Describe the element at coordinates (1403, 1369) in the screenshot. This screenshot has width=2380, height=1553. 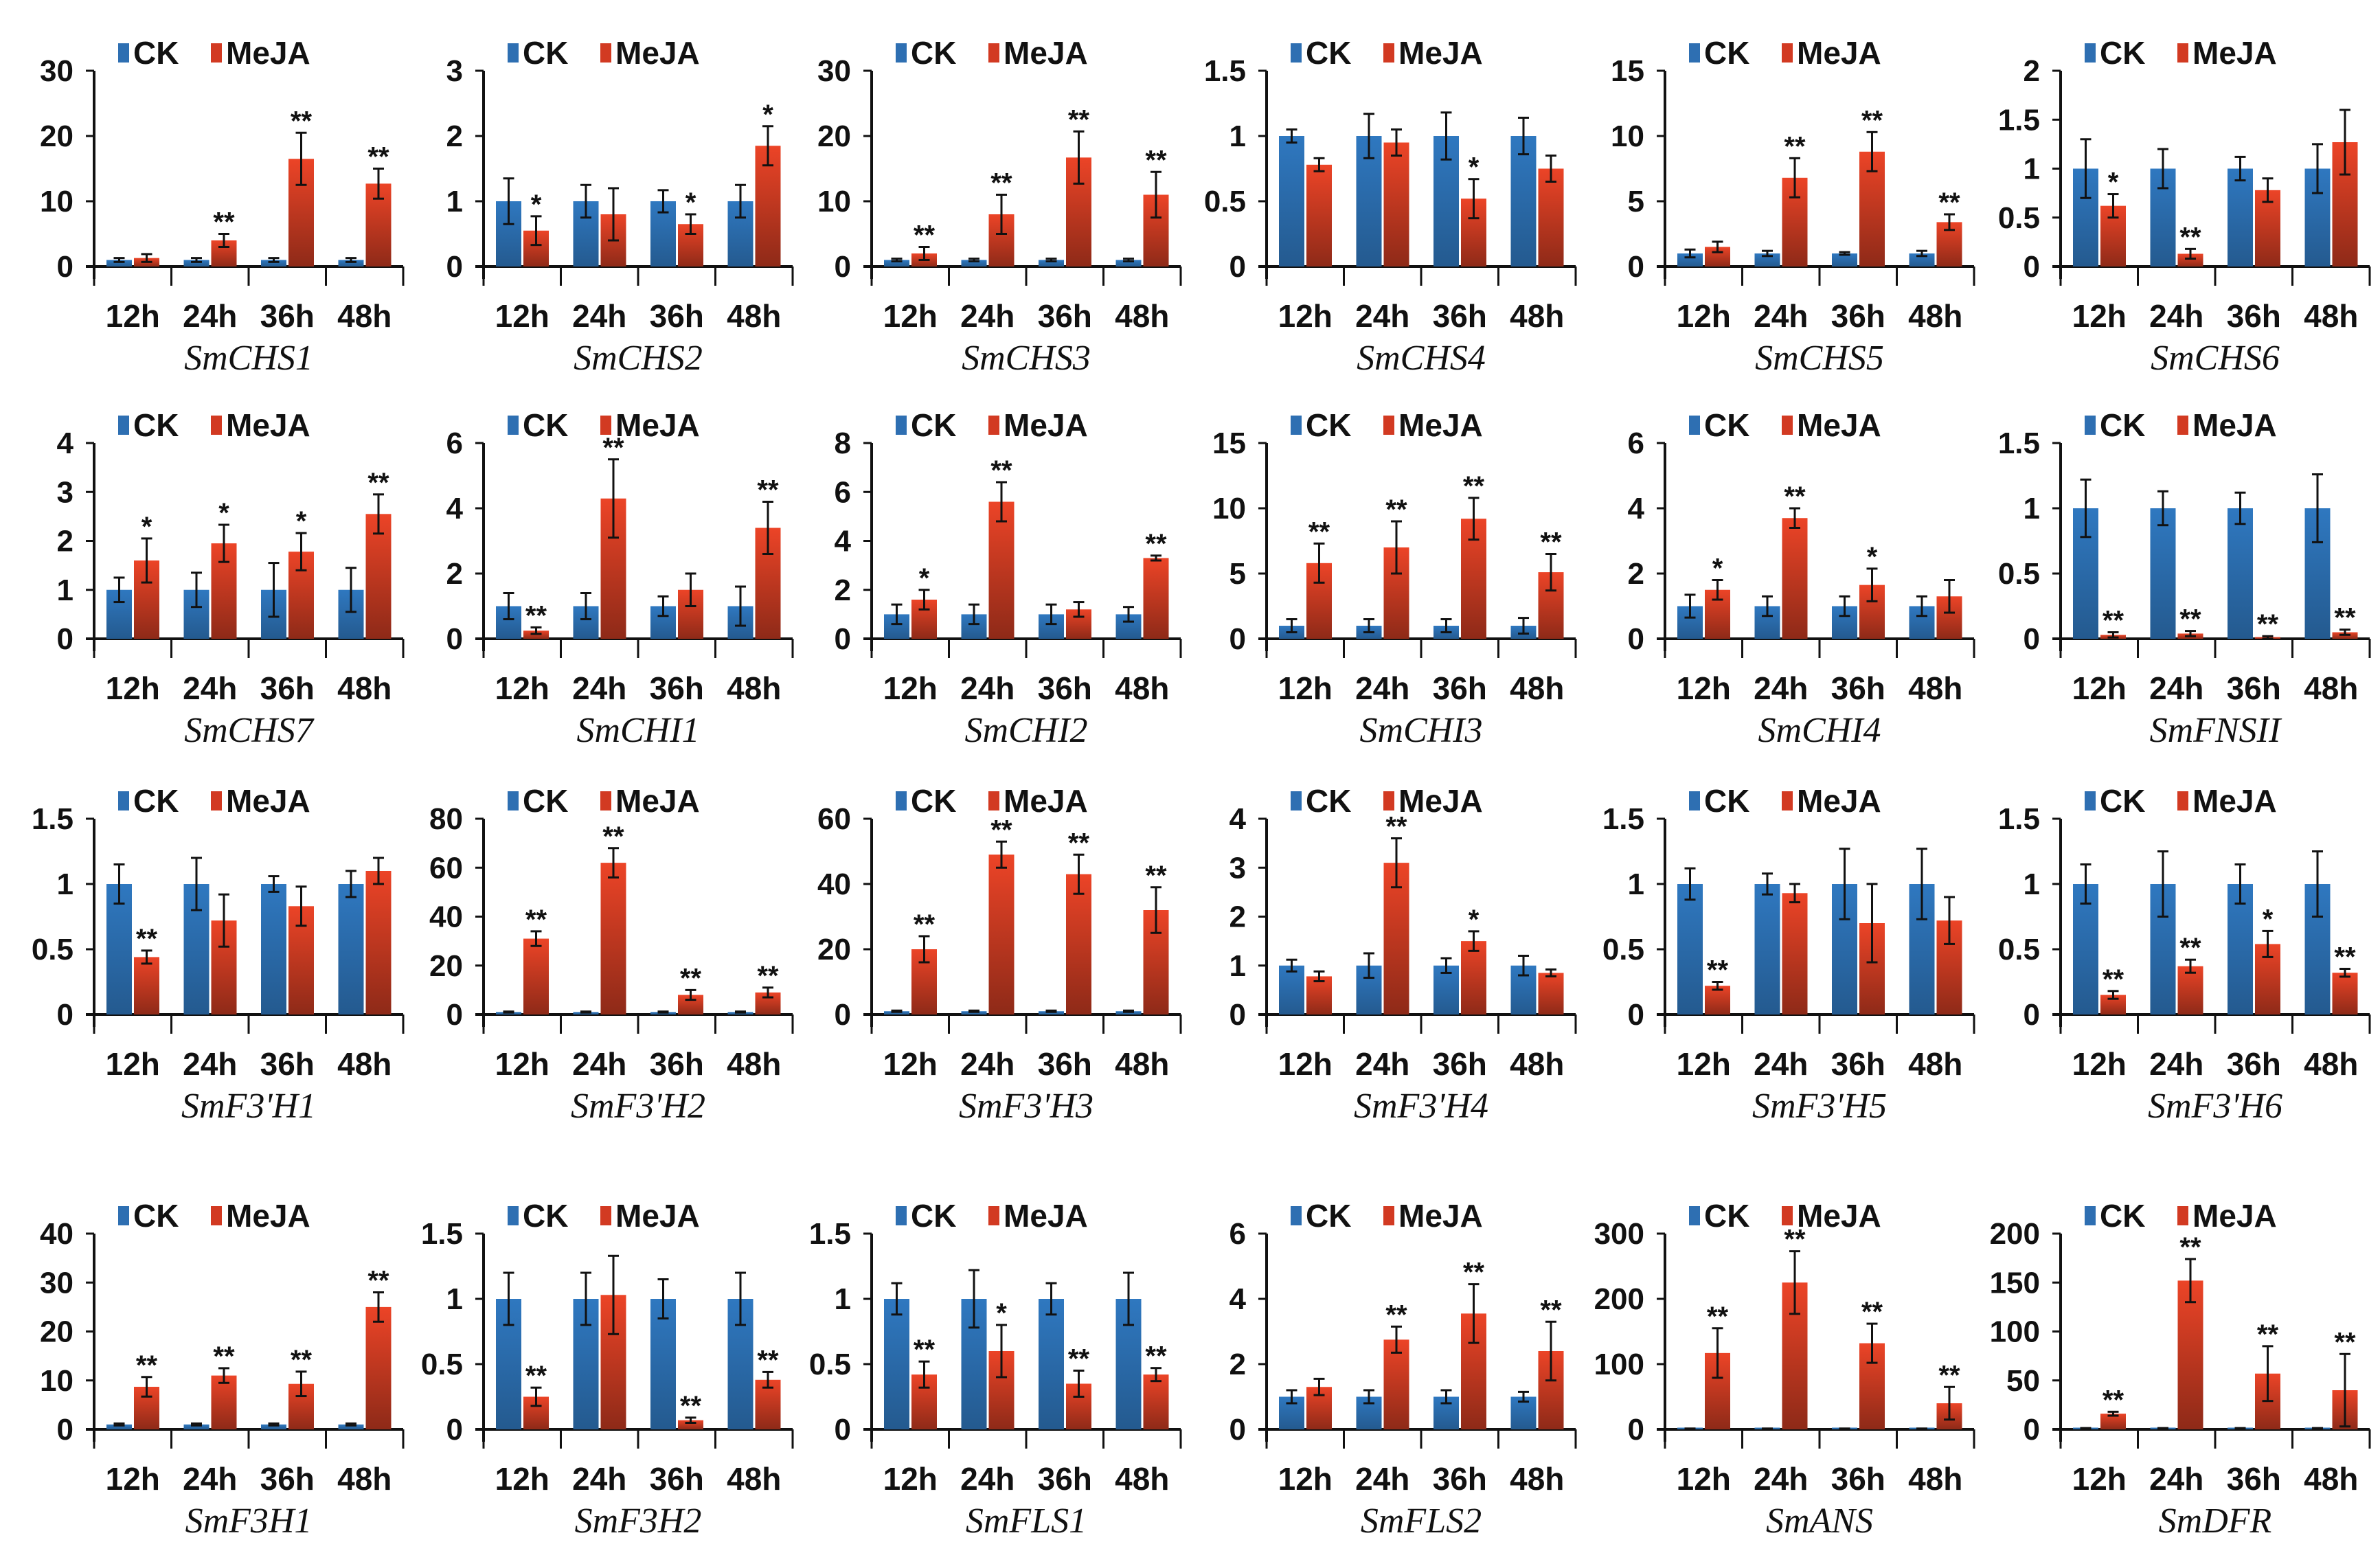
I see `chart-panel: 0 2 4 6 12h ** 24h ** 36h ** 48h SmFLS2 CK MeJA` at that location.